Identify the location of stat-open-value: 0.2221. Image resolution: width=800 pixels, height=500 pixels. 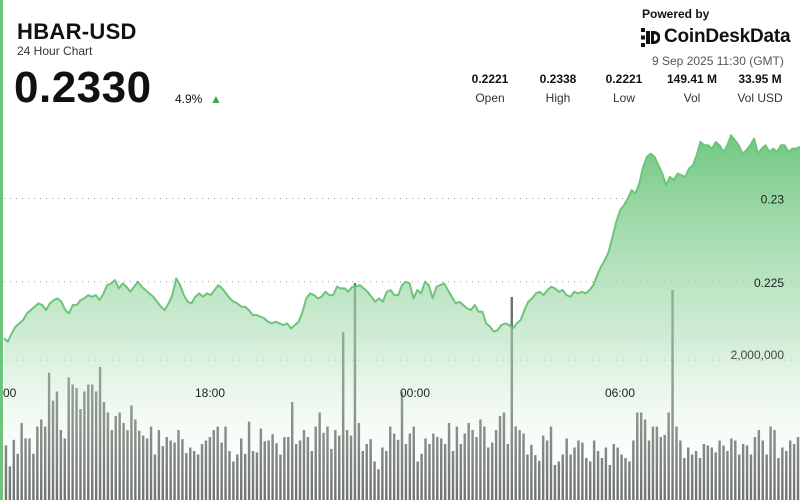
(490, 79).